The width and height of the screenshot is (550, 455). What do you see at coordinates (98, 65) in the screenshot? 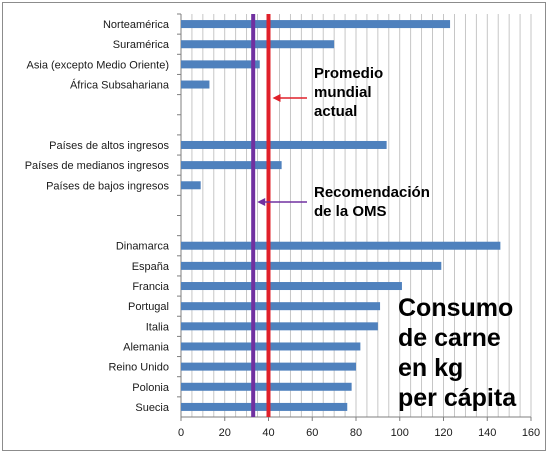
I see `category-label: Asia (excepto Medio Oriente)` at bounding box center [98, 65].